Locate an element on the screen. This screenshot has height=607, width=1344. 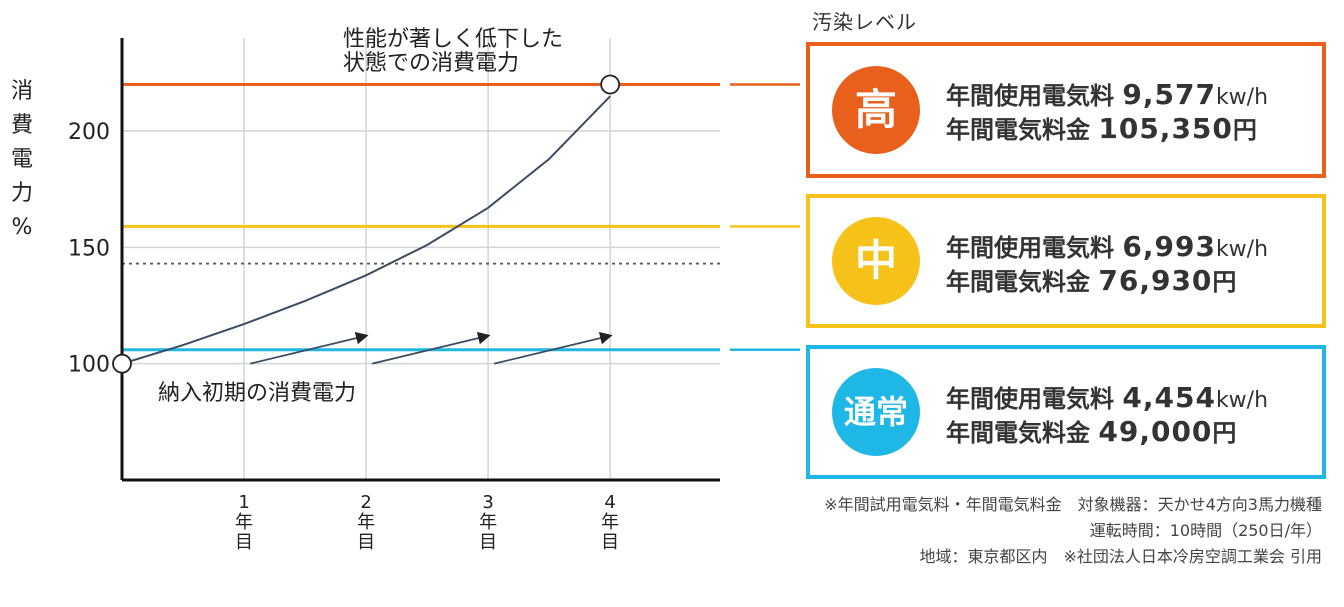
cost-label-normal: 年間電気料金 is located at coordinates (1018, 433).